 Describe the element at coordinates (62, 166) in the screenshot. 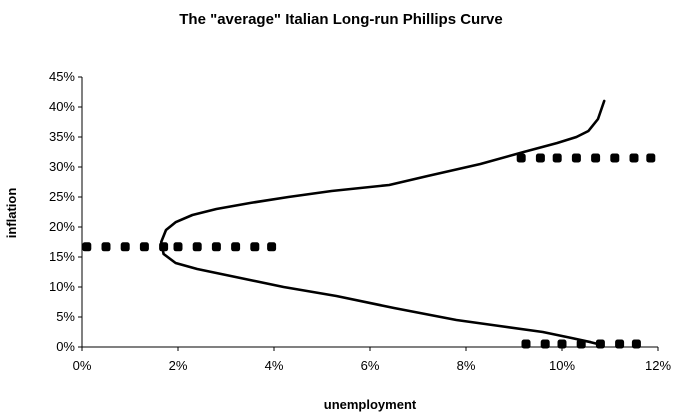

I see `y-tick-label: 30%` at that location.